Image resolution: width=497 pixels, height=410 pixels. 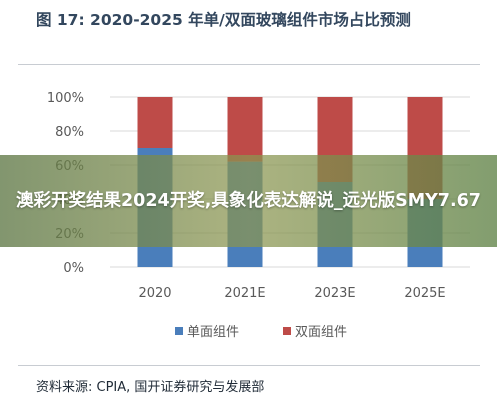 What do you see at coordinates (65, 98) in the screenshot?
I see `y-tick-label: 100%` at bounding box center [65, 98].